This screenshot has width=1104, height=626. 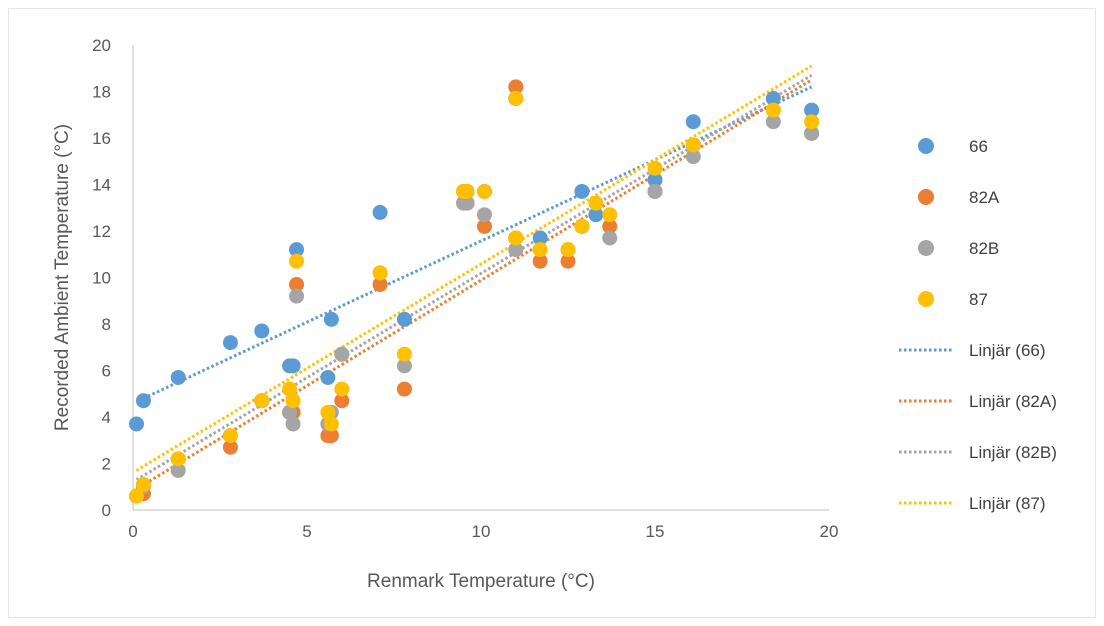 What do you see at coordinates (62, 277) in the screenshot?
I see `y-axis-title: Recorded Ambient Temperature (°C)` at bounding box center [62, 277].